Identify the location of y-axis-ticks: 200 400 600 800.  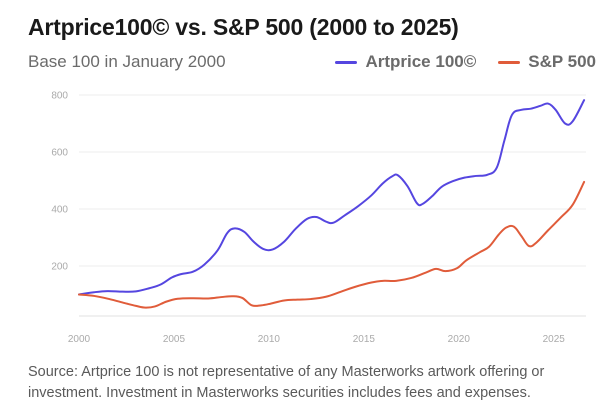
(59, 182).